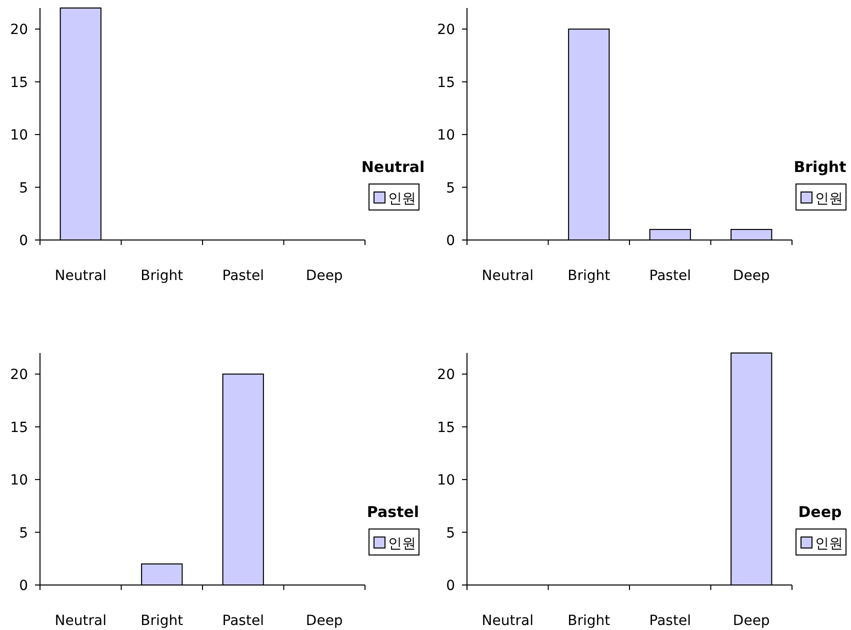  I want to click on text: Bright, so click(820, 167).